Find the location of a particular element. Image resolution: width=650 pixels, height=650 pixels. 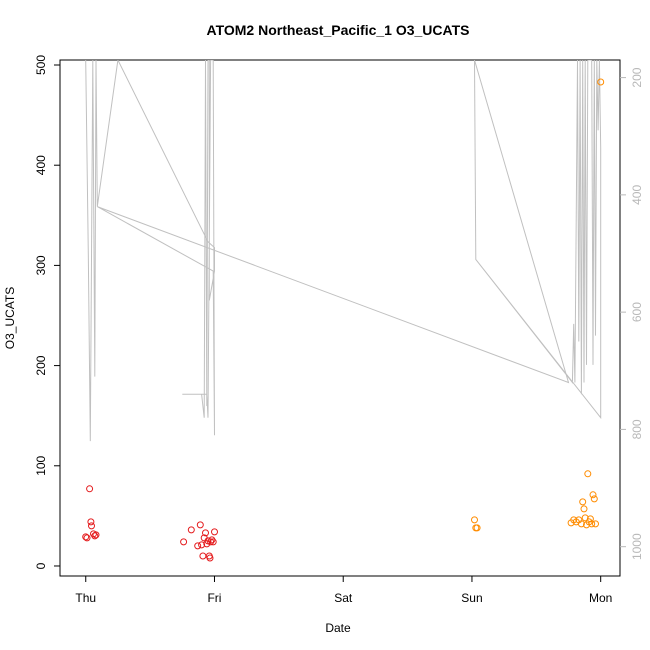

y-tick-label: 0 is located at coordinates (41, 565).